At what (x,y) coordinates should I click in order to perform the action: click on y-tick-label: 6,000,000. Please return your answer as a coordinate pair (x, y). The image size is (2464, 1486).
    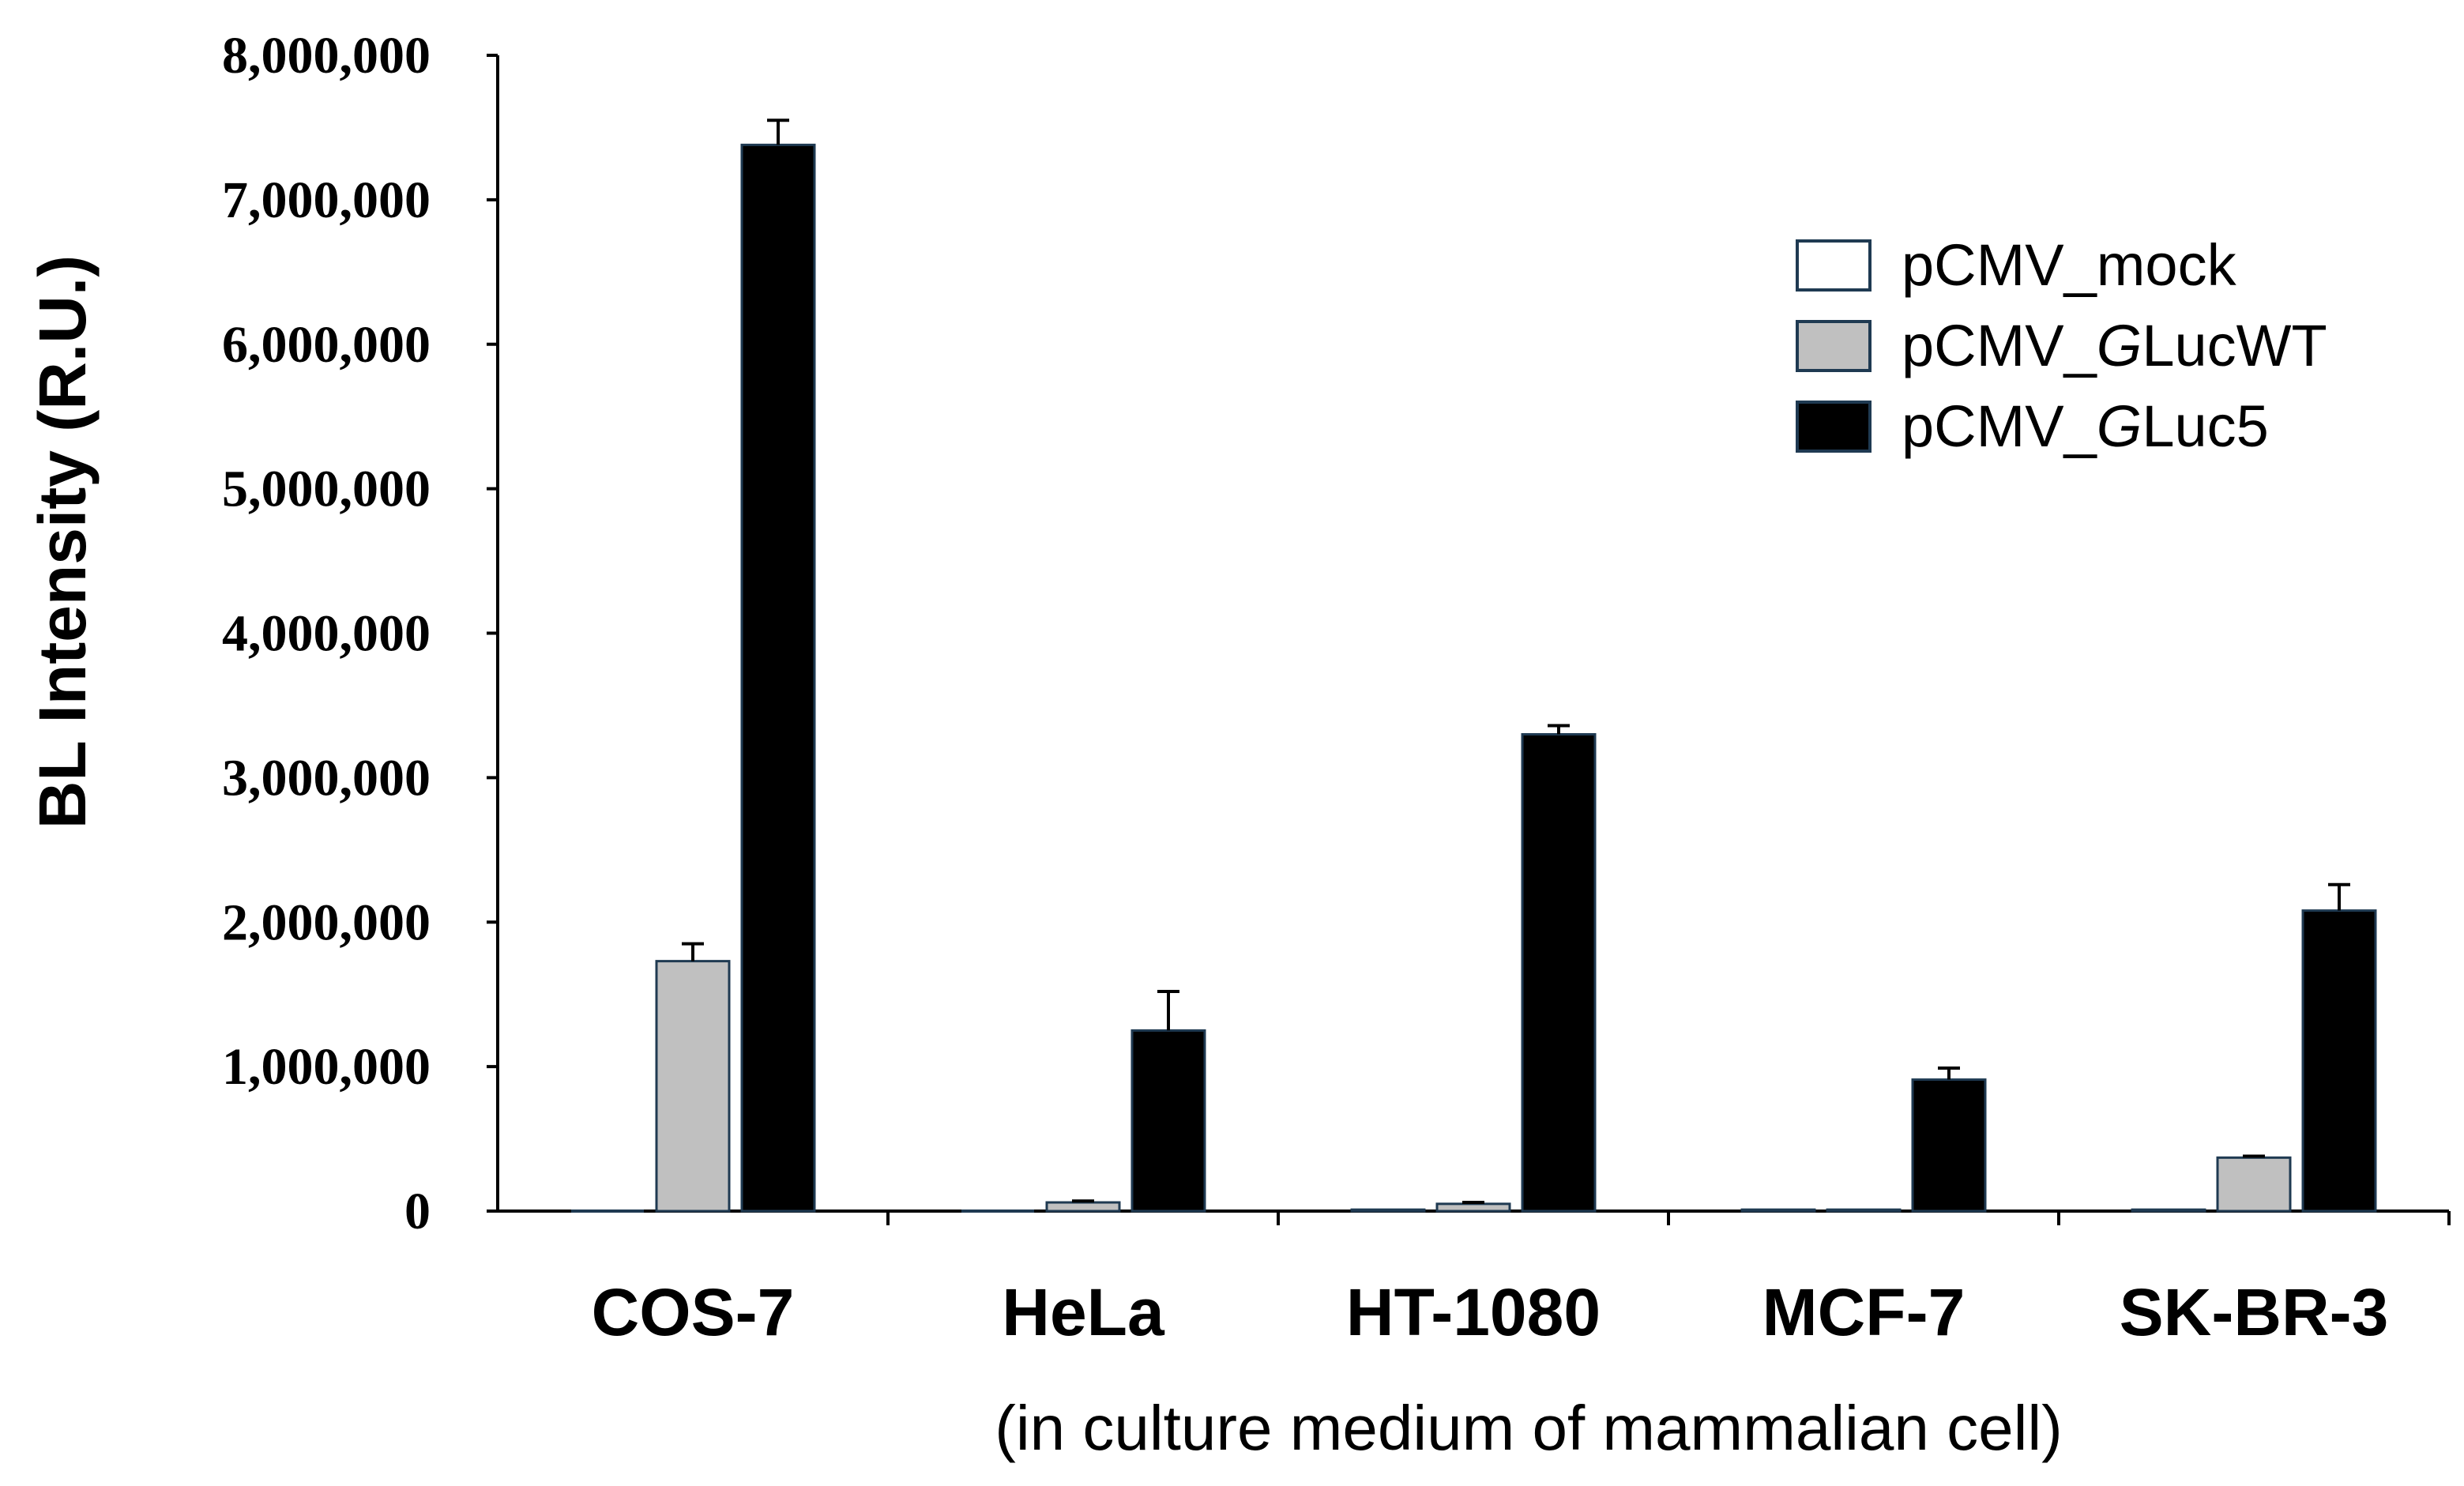
    Looking at the image, I should click on (326, 345).